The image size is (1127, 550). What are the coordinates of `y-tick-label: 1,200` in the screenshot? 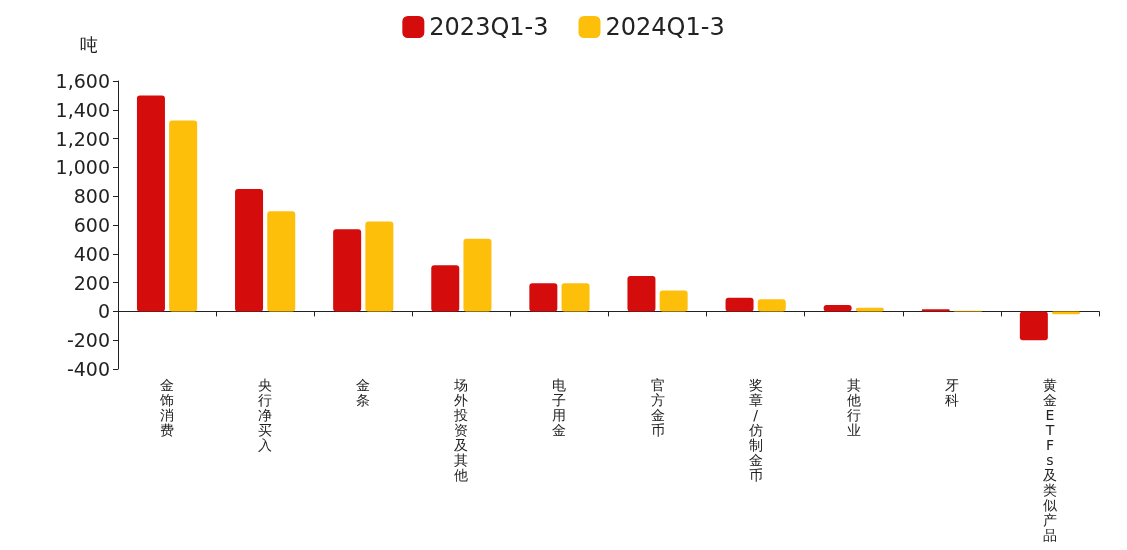 It's located at (82, 138).